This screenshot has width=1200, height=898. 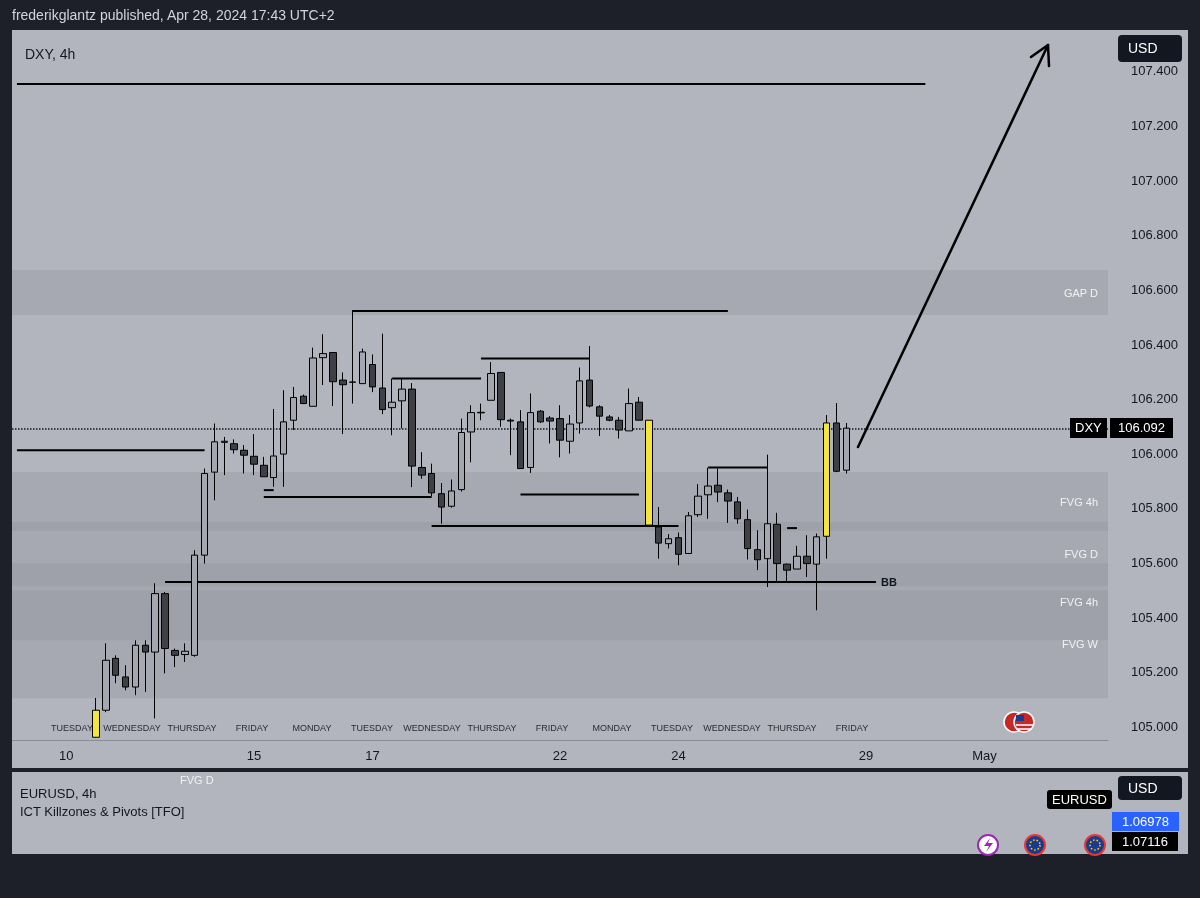 What do you see at coordinates (1154, 289) in the screenshot?
I see `y-tick-label: 106.600` at bounding box center [1154, 289].